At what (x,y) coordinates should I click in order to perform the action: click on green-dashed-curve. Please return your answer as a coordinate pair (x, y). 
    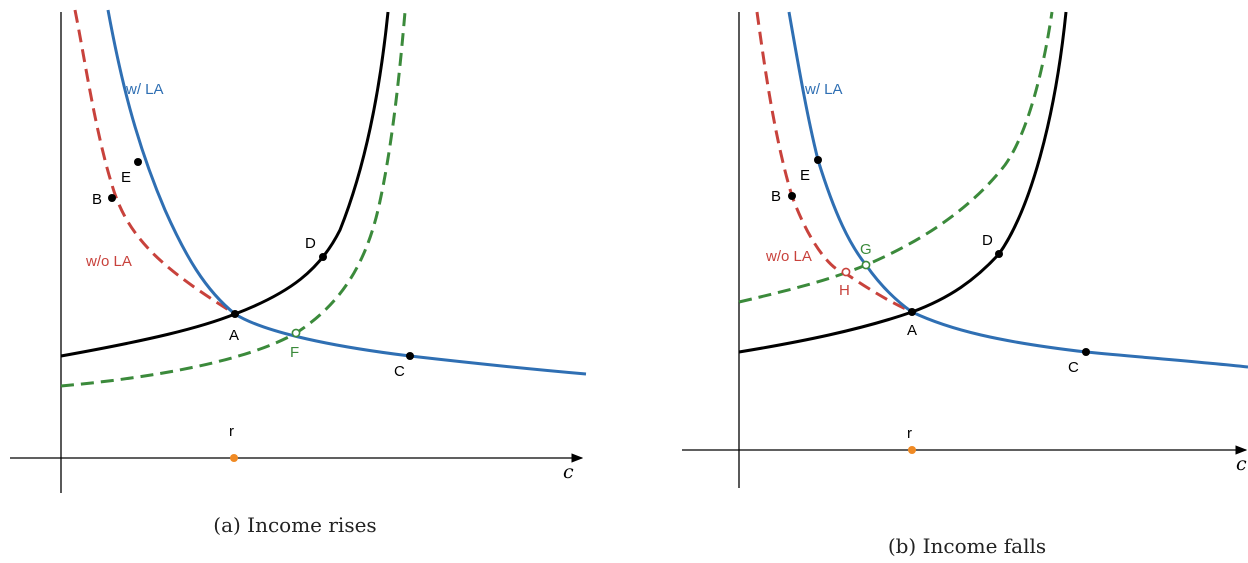
    Looking at the image, I should click on (896, 157).